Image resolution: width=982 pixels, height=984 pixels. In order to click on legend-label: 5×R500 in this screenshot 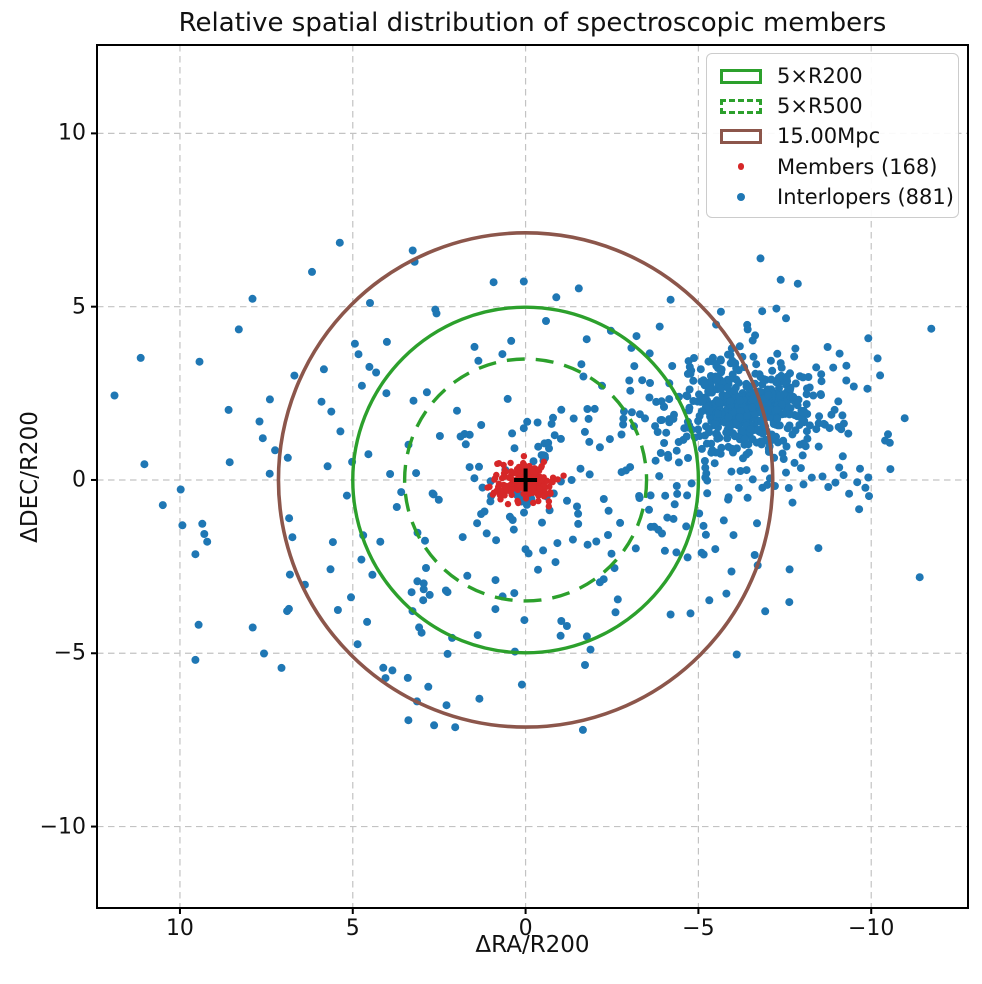, I will do `click(820, 106)`.